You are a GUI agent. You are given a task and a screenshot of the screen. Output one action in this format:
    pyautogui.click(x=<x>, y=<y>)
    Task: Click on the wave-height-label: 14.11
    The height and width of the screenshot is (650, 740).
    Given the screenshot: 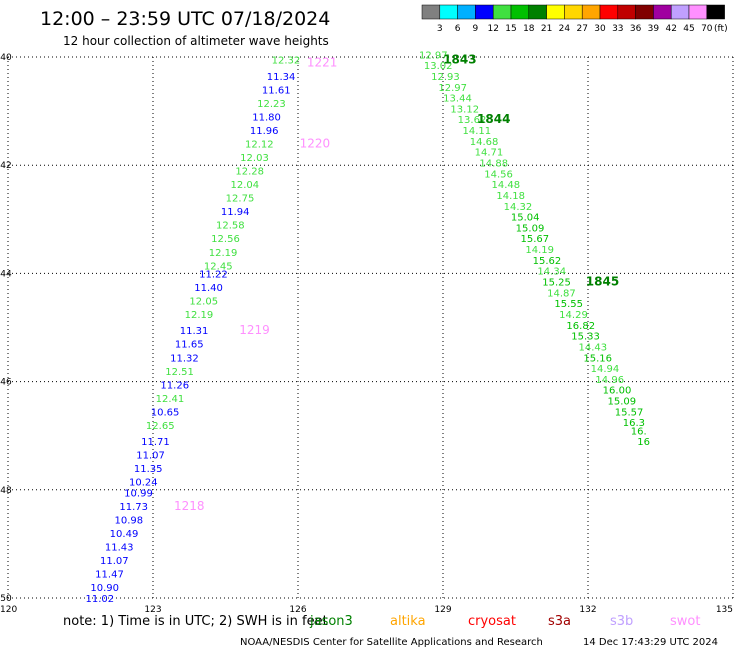 What is the action you would take?
    pyautogui.click(x=477, y=131)
    